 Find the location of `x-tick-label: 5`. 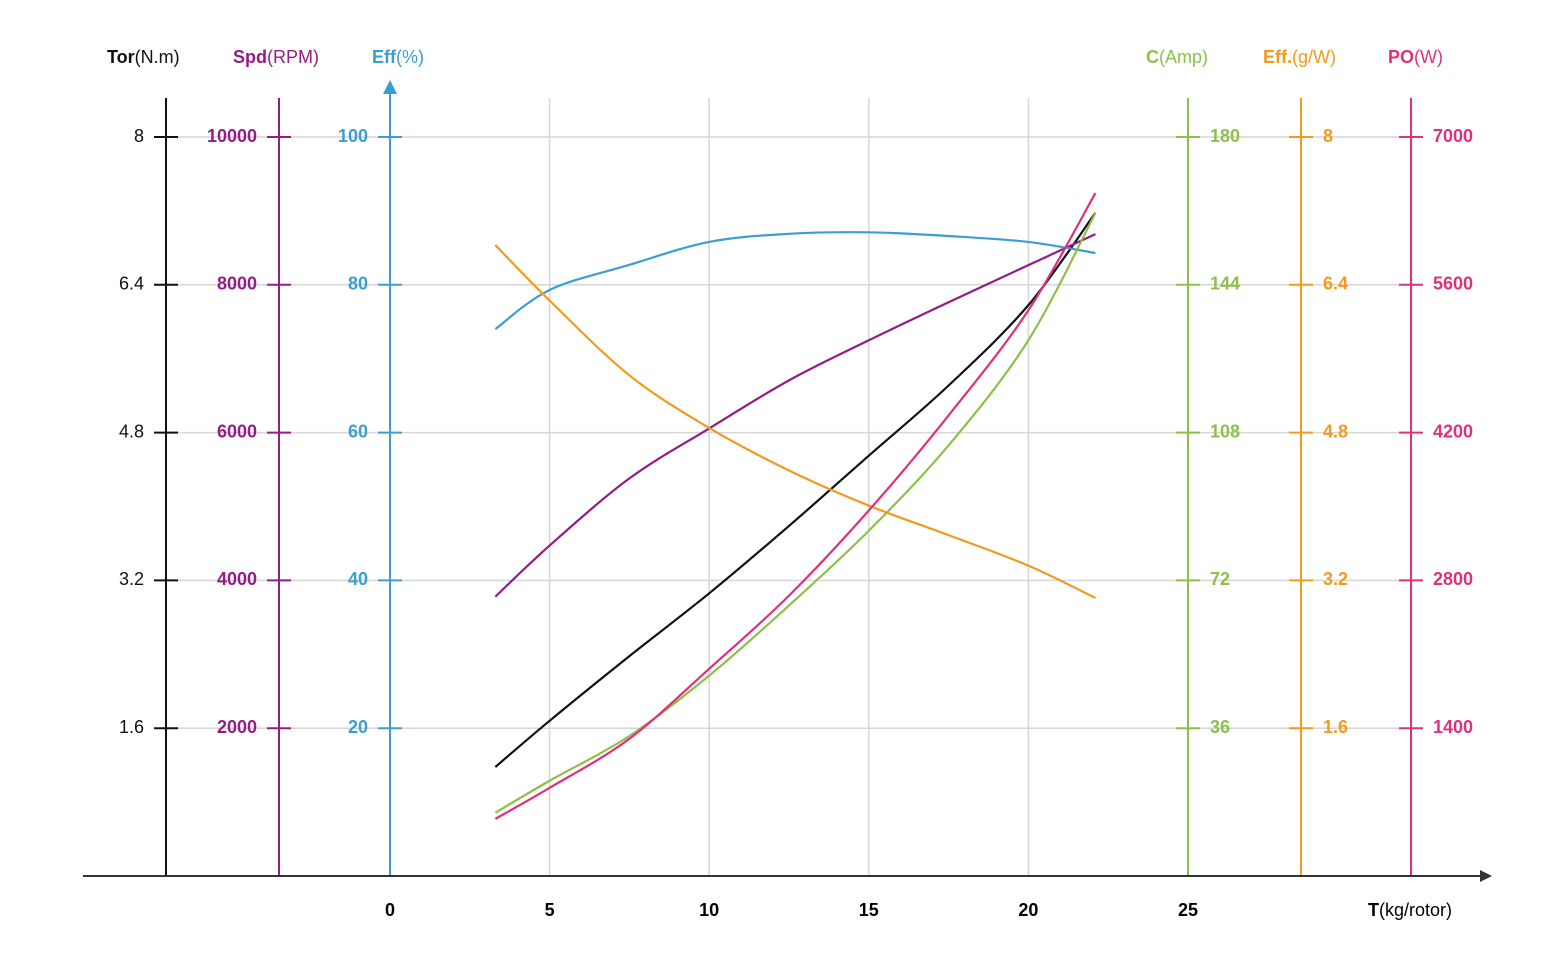

x-tick-label: 5 is located at coordinates (550, 910).